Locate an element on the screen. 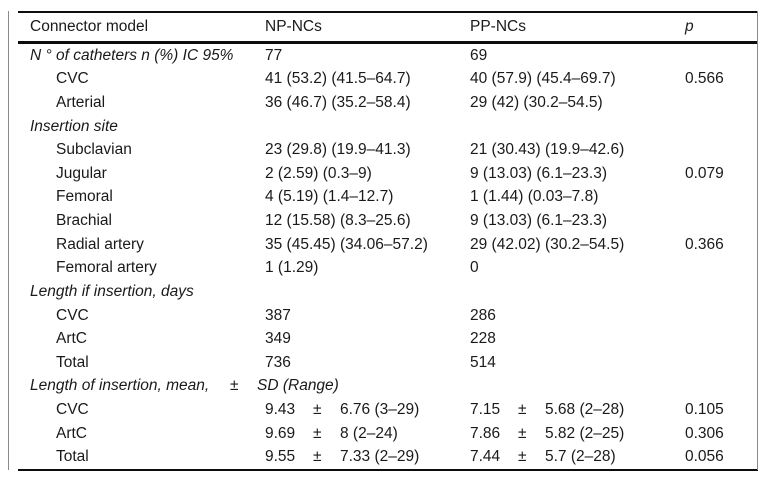 Image resolution: width=770 pixels, height=482 pixels. col-header-pp-ncs: PP-NCs is located at coordinates (498, 26).